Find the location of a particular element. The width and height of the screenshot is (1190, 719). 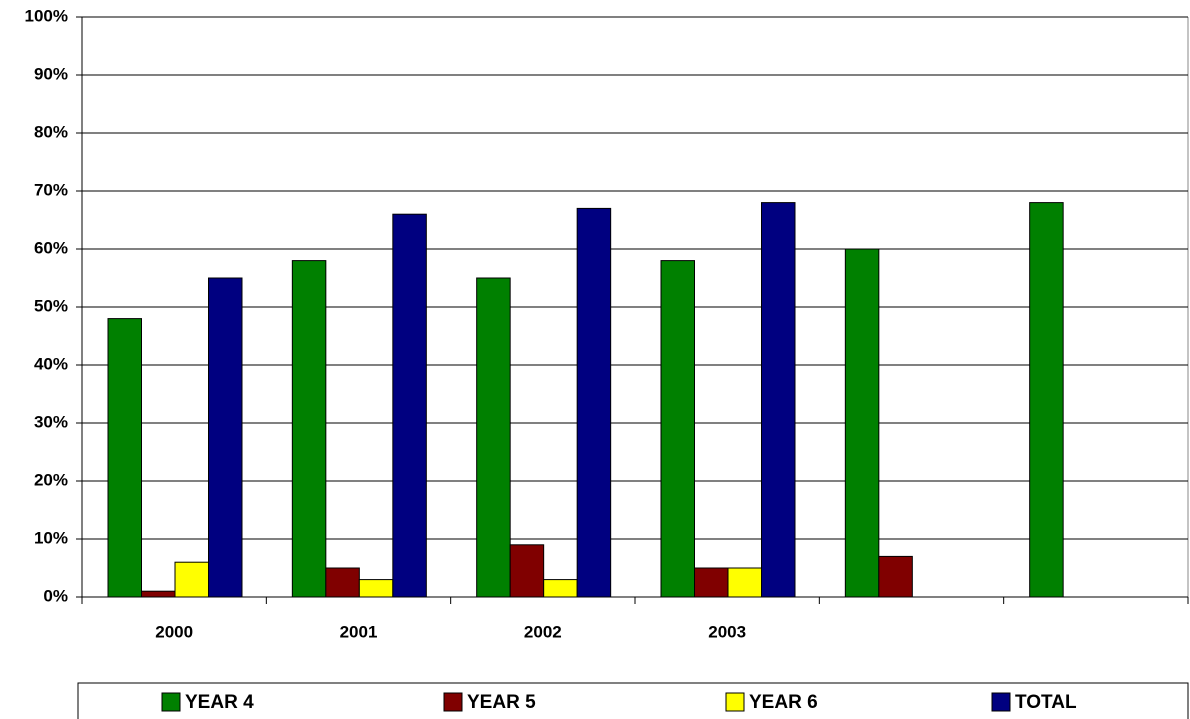

legend-label: YEAR 5 is located at coordinates (501, 702).